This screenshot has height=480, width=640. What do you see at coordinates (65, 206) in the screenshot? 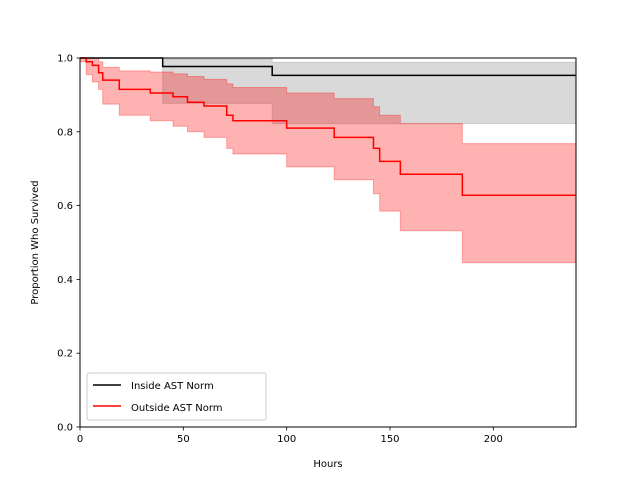
I see `y-tick-label: 0.6` at bounding box center [65, 206].